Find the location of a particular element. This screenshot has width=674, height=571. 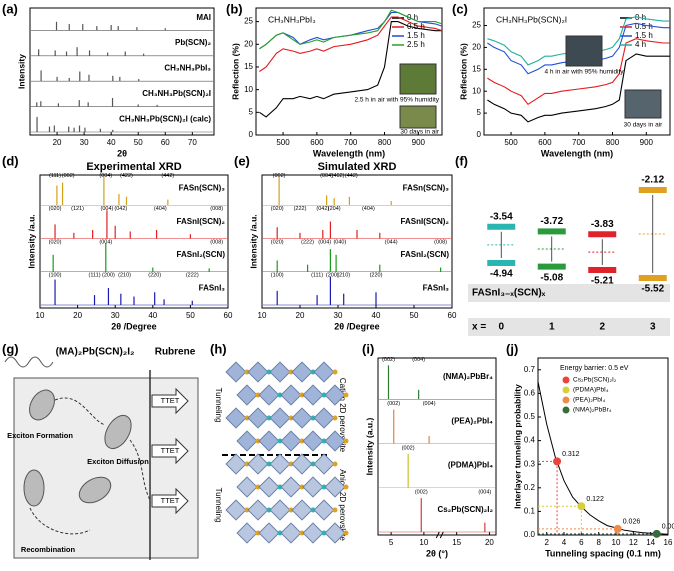

series-name: Cs₂Pb(SCN)₂I₂ is located at coordinates (465, 509).